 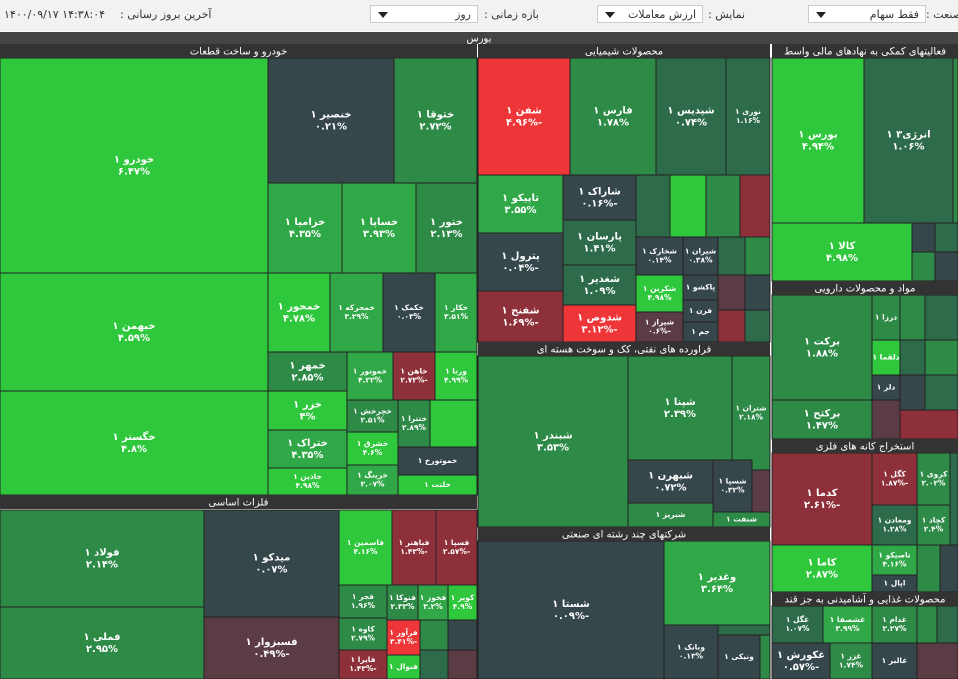 I want to click on tile-name: پارسان ۱, so click(x=599, y=237).